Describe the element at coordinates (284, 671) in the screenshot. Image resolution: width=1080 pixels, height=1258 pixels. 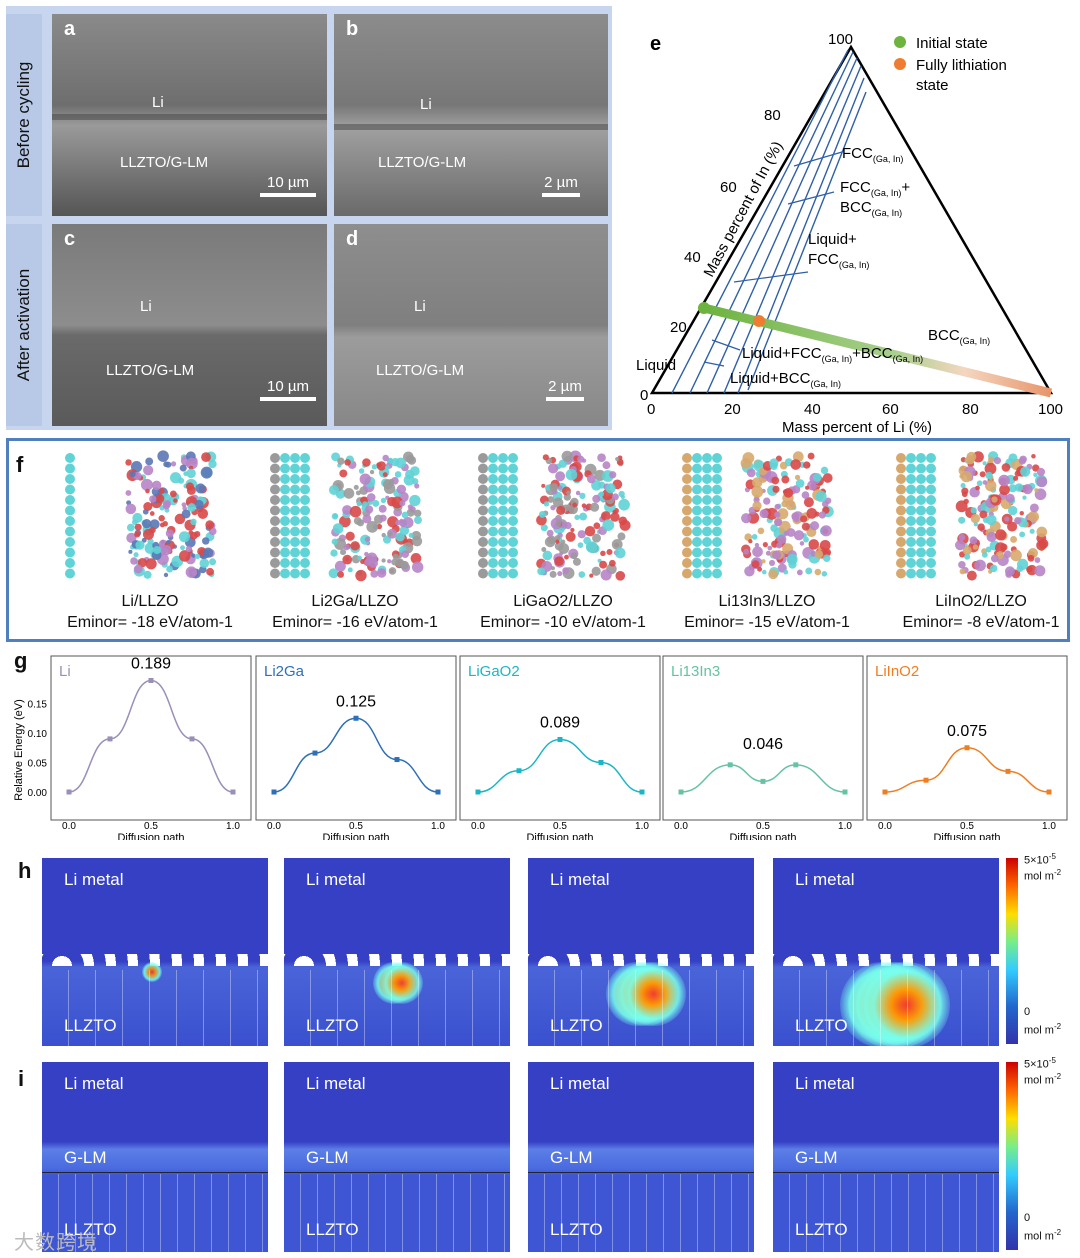
I see `chart-title: Li2Ga` at that location.